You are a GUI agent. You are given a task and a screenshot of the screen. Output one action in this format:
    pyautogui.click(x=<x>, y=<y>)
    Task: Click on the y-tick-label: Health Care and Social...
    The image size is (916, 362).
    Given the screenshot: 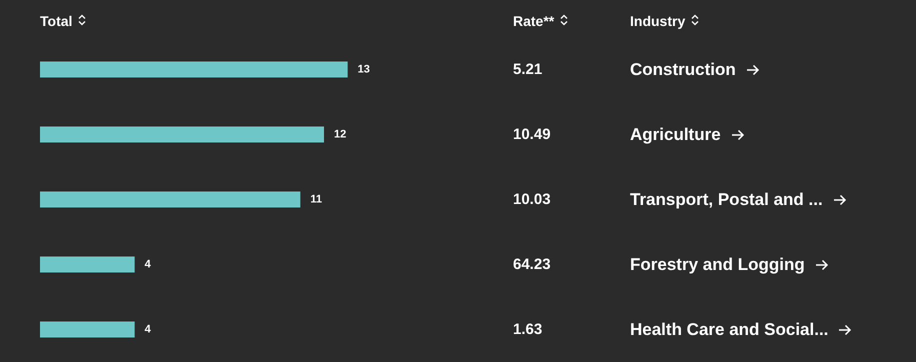 What is the action you would take?
    pyautogui.click(x=729, y=329)
    